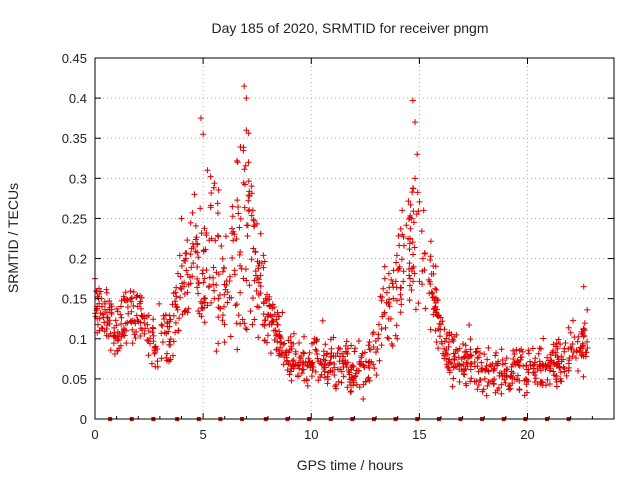 This screenshot has height=480, width=640. What do you see at coordinates (78, 98) in the screenshot?
I see `y-tick-label: 0.4` at bounding box center [78, 98].